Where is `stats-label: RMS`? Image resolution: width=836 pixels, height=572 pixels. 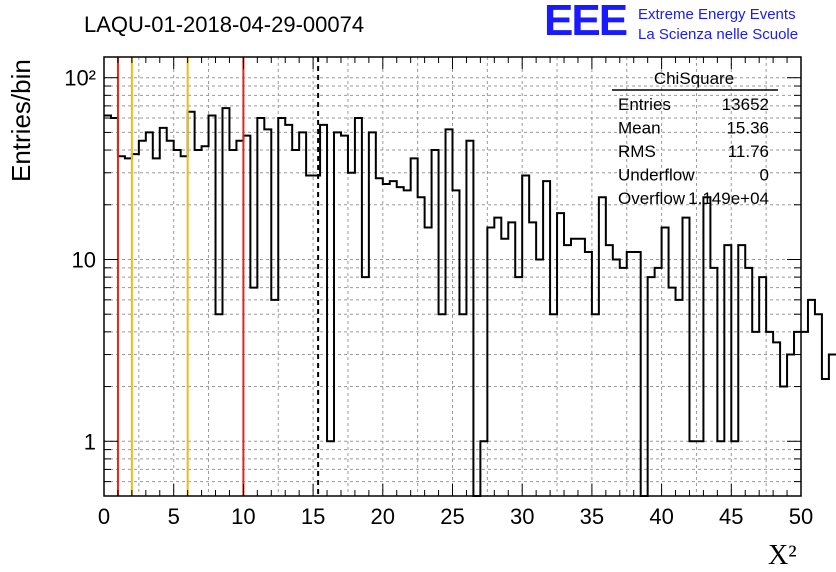 stats-label: RMS is located at coordinates (637, 151).